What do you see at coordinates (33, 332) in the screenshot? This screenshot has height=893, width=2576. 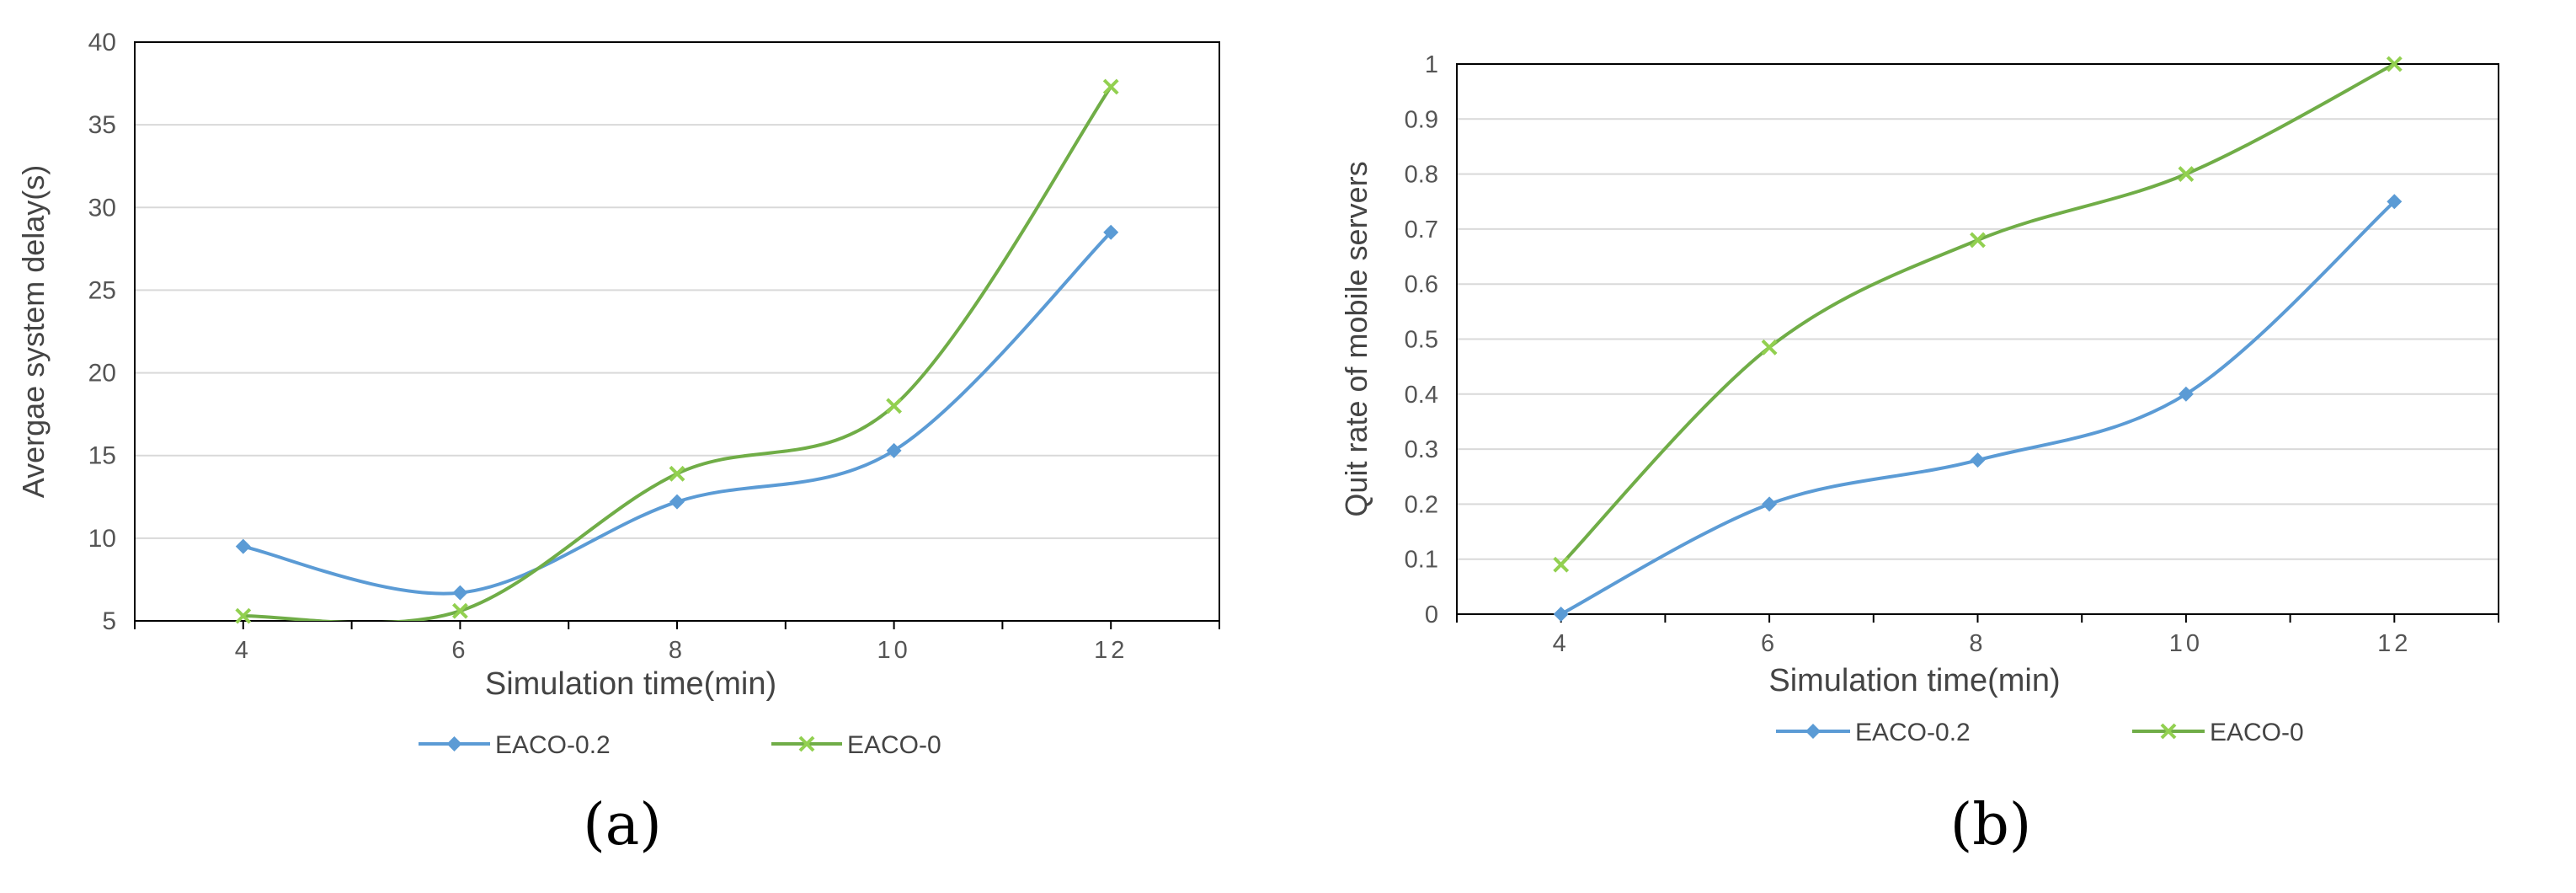 I see `chart-a-y-axis-label: Avergae system delay(s)` at bounding box center [33, 332].